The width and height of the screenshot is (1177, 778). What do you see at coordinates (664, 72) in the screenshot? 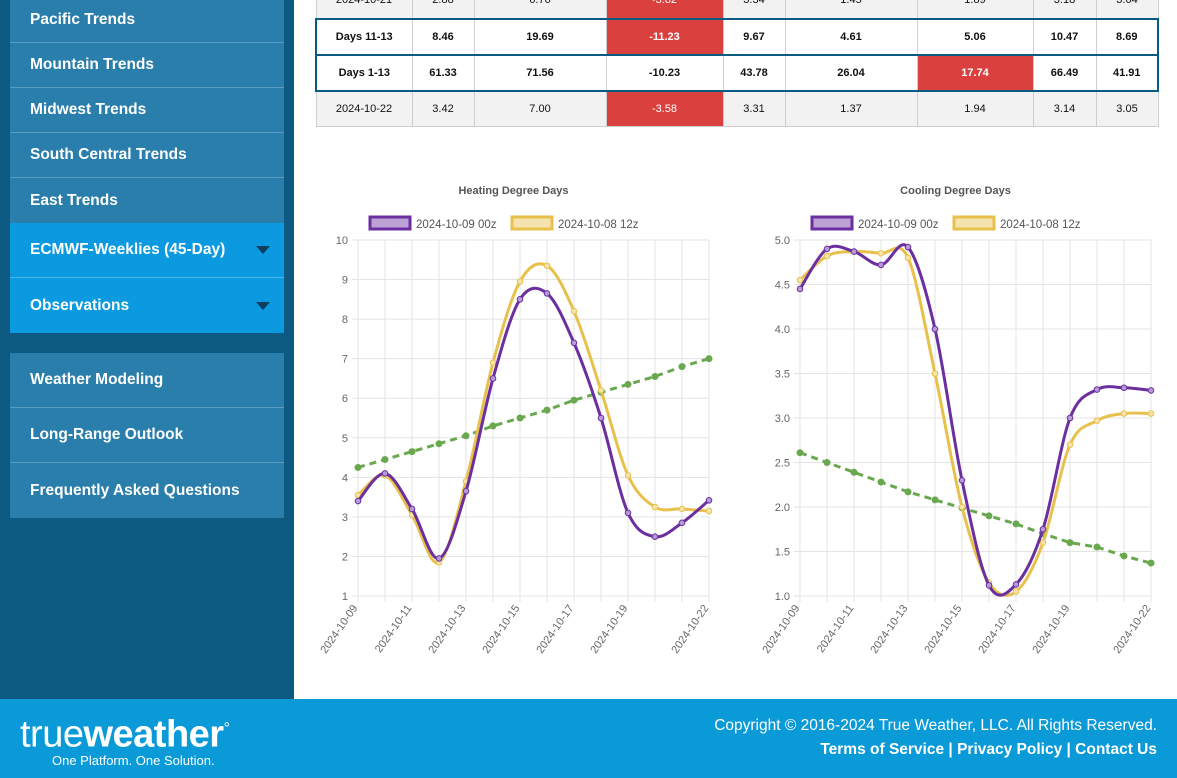
I see `table-cell: -10.23` at bounding box center [664, 72].